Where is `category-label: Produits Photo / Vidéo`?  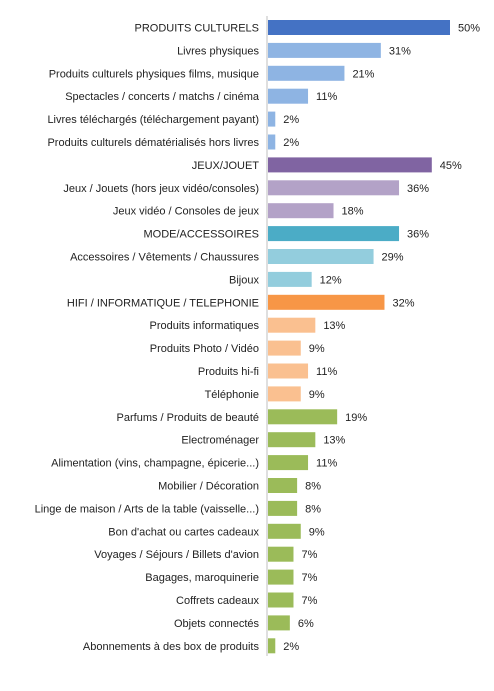 category-label: Produits Photo / Vidéo is located at coordinates (204, 349).